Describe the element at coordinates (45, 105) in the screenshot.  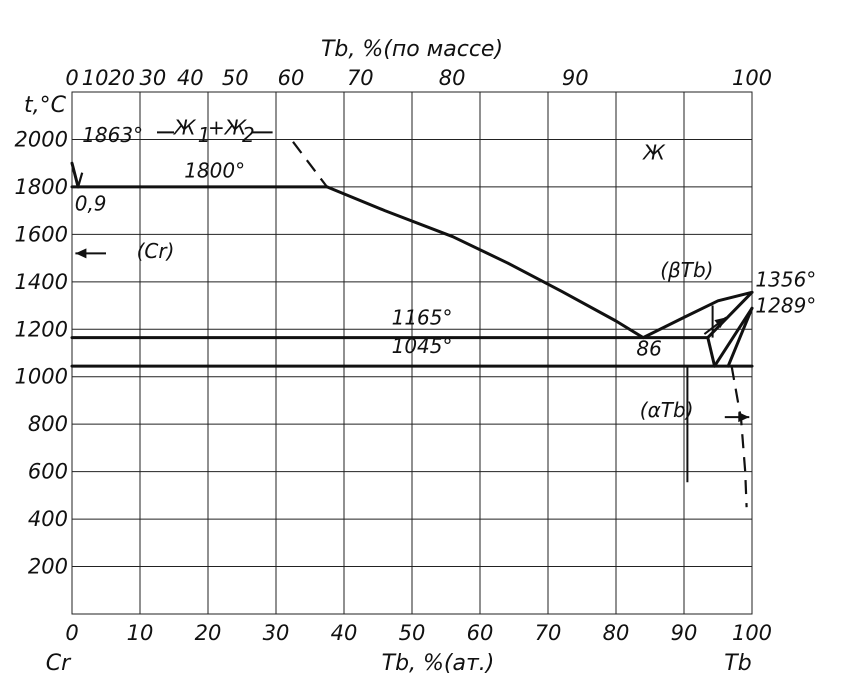
I see `y-axis-label: t,°C` at that location.